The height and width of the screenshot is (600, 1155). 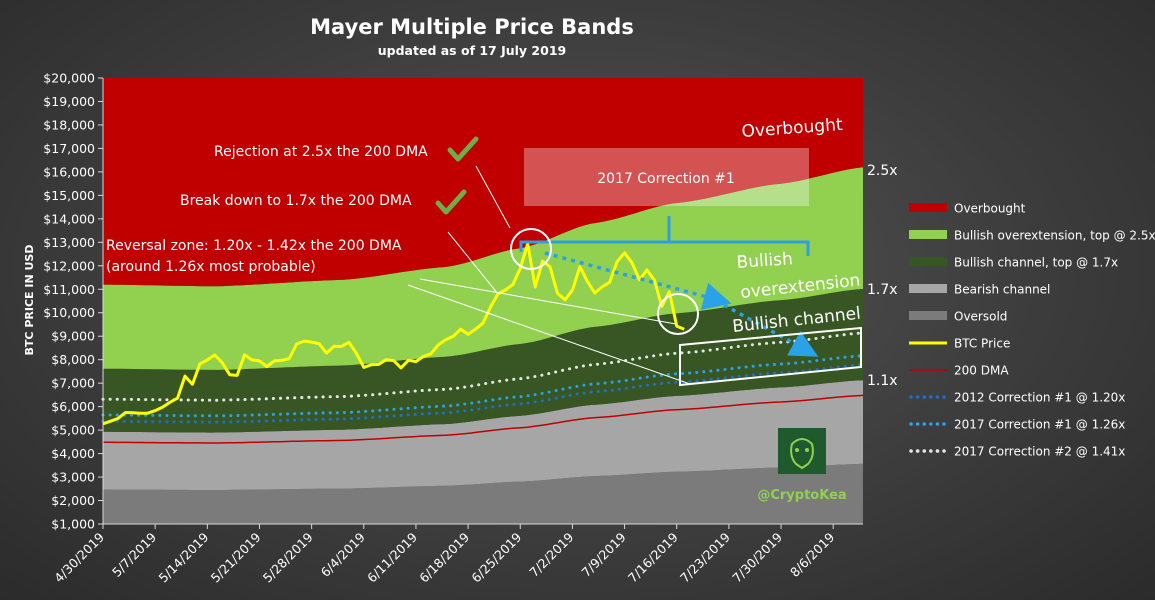 What do you see at coordinates (73, 406) in the screenshot?
I see `y-tick-label: $6,000` at bounding box center [73, 406].